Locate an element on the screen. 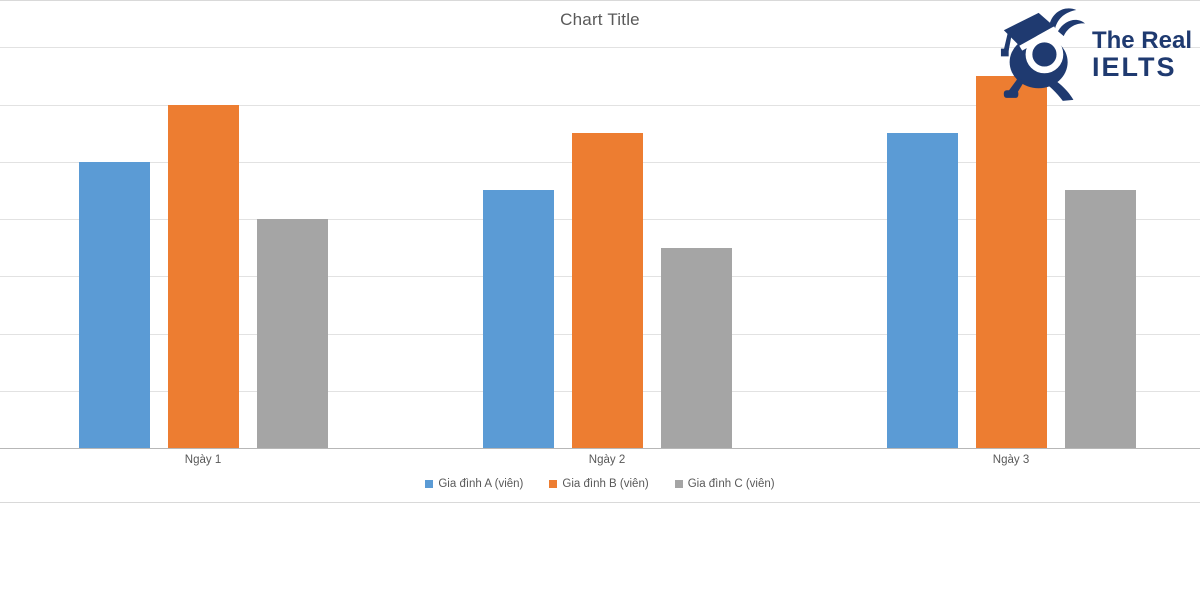 The image size is (1200, 600). x-axis-labels: Ngày 1 Ngày 2 Ngày 3 is located at coordinates (600, 462).